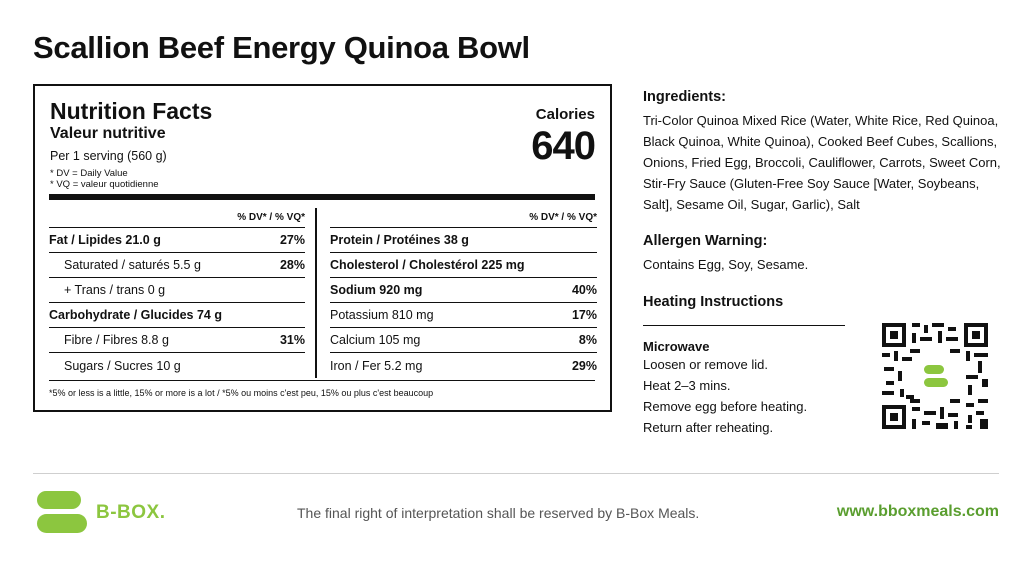 This screenshot has width=1024, height=569. Describe the element at coordinates (281, 47) in the screenshot. I see `page-title: Scallion Beef Energy Quinoa Bowl` at that location.